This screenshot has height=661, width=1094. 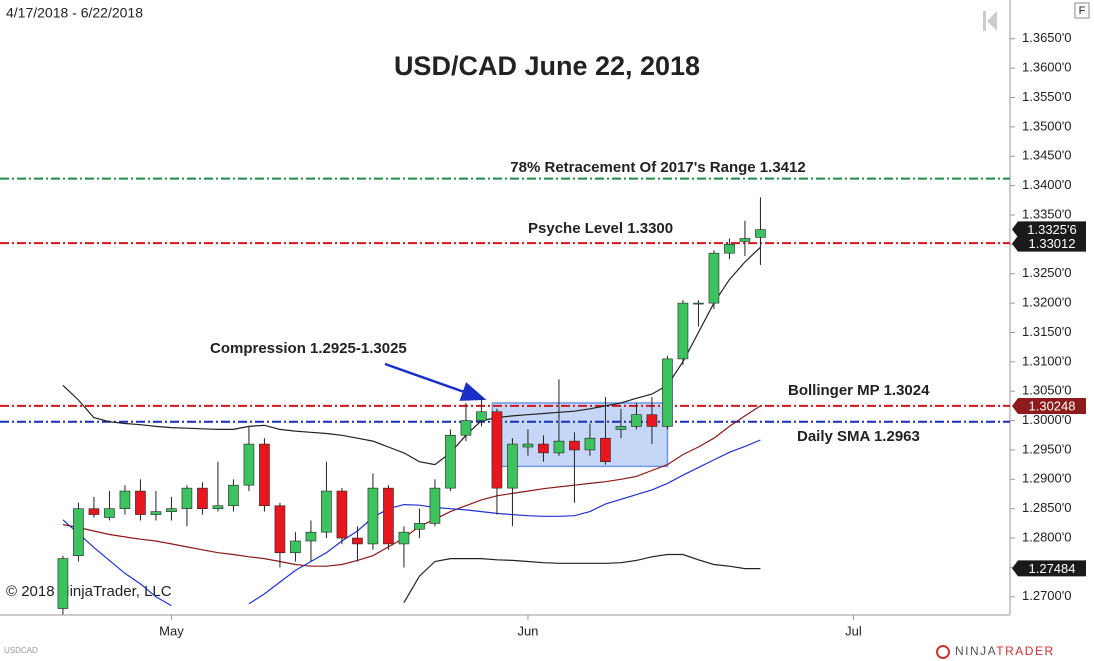 What do you see at coordinates (1046, 478) in the screenshot?
I see `y-tick-label: 1.2900'0` at bounding box center [1046, 478].